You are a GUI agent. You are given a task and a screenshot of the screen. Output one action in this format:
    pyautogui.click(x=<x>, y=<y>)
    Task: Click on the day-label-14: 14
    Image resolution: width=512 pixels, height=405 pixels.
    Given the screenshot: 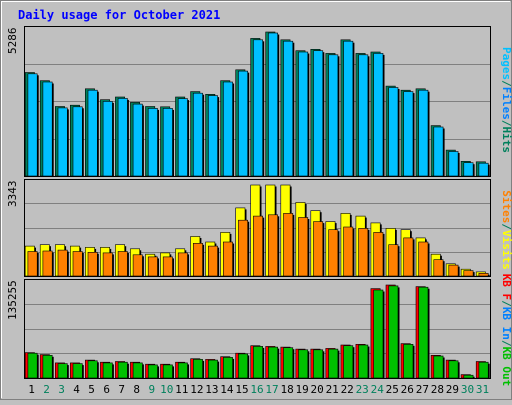 What is the action you would take?
    pyautogui.click(x=227, y=389)
    